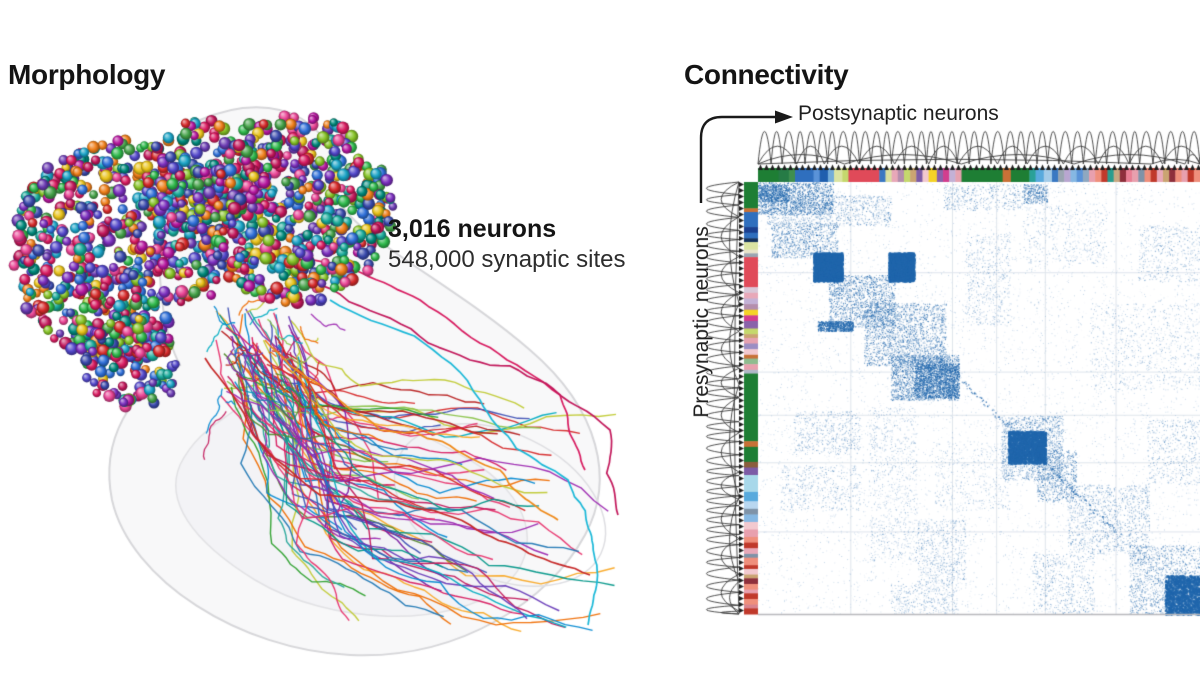  What do you see at coordinates (507, 259) in the screenshot?
I see `synaptic-sites-count: 548,000 synaptic sites` at bounding box center [507, 259].